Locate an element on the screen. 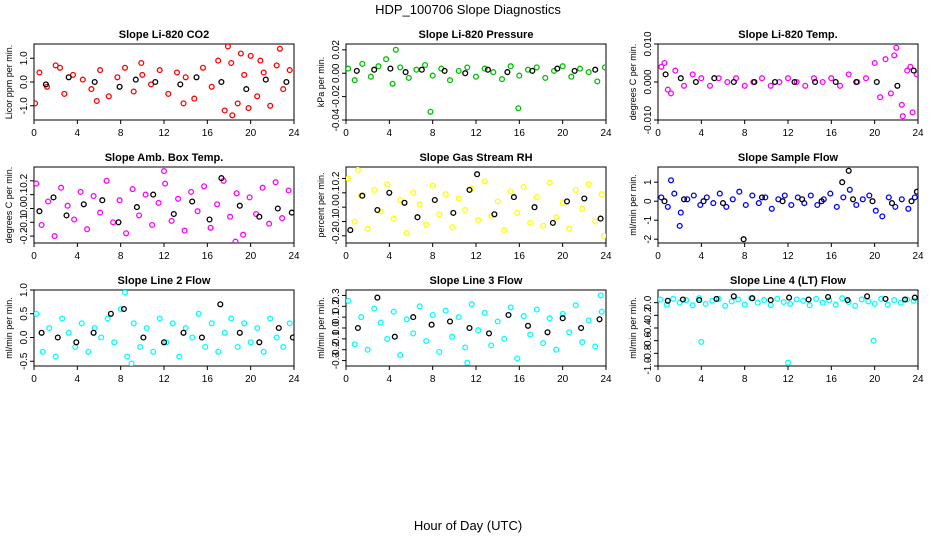 Image resolution: width=936 pixels, height=540 pixels. y-tick-label: -0.8 is located at coordinates (648, 353).